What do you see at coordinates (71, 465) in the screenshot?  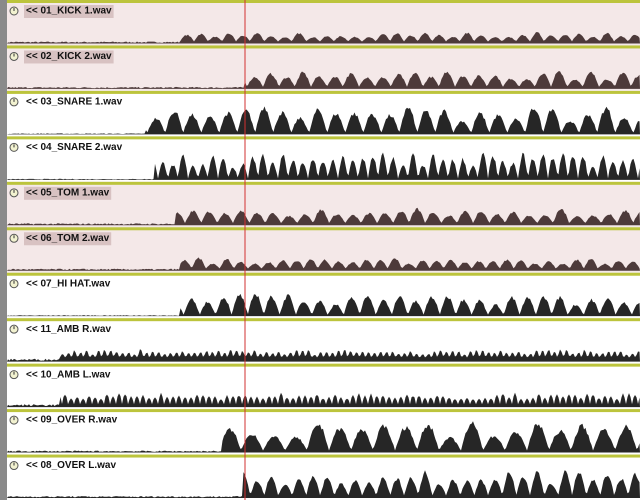 I see `track-label: << 08_OVER L.wav` at bounding box center [71, 465].